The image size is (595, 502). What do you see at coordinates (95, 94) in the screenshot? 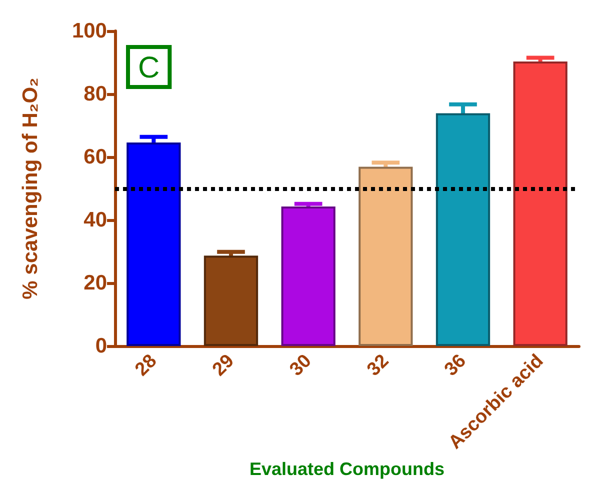
I see `y-tick-label: 80` at bounding box center [95, 94].